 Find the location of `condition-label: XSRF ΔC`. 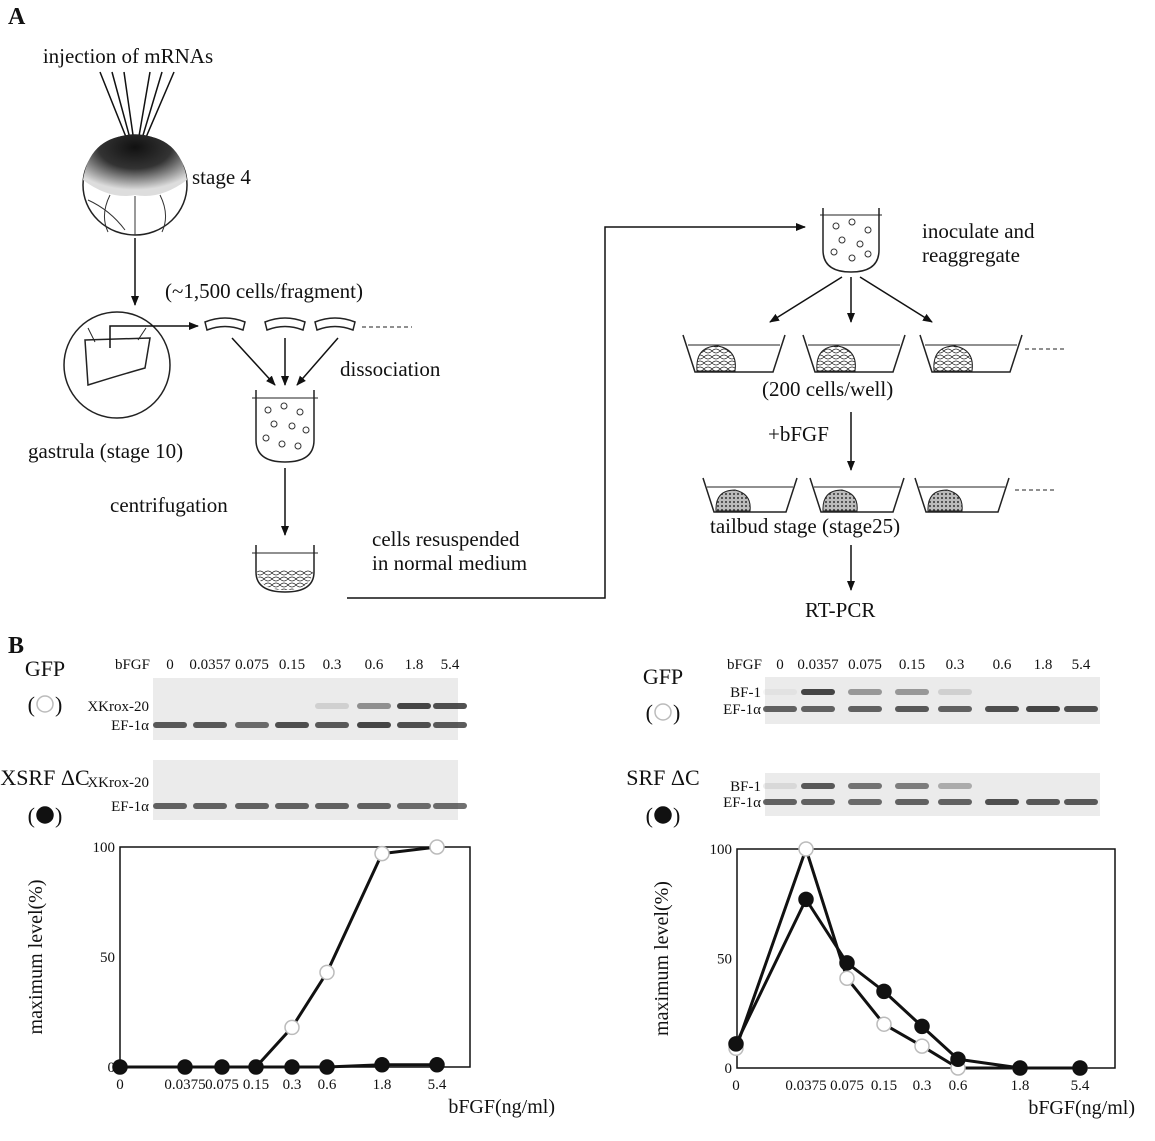

condition-label: XSRF ΔC is located at coordinates (44, 777).